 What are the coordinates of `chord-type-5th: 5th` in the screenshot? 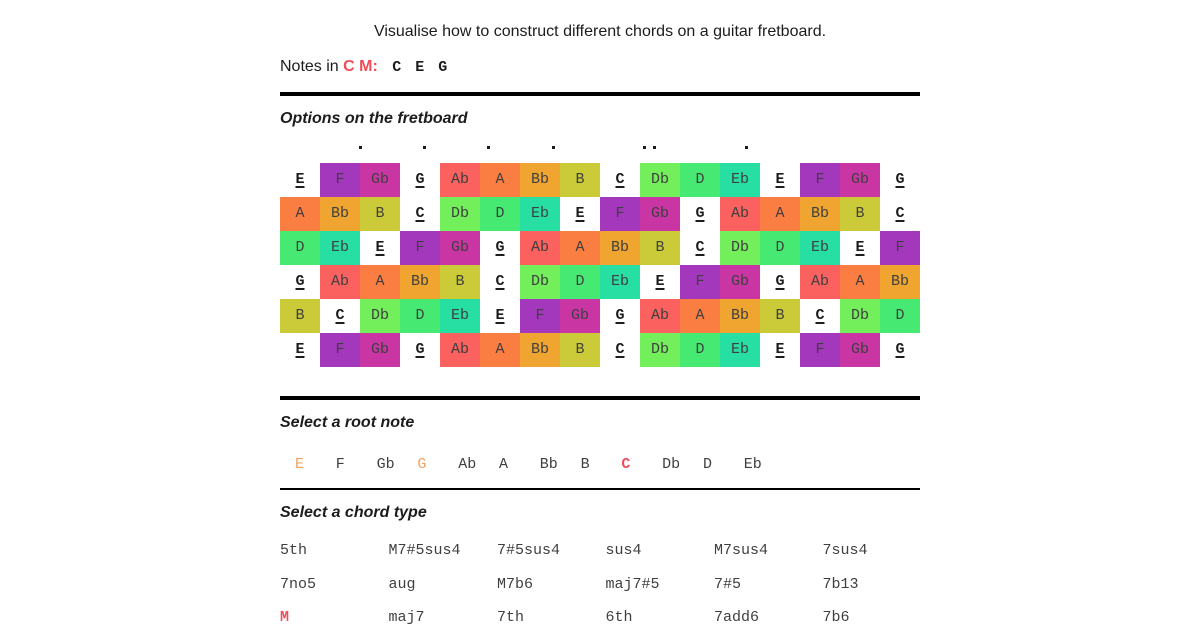 It's located at (294, 550).